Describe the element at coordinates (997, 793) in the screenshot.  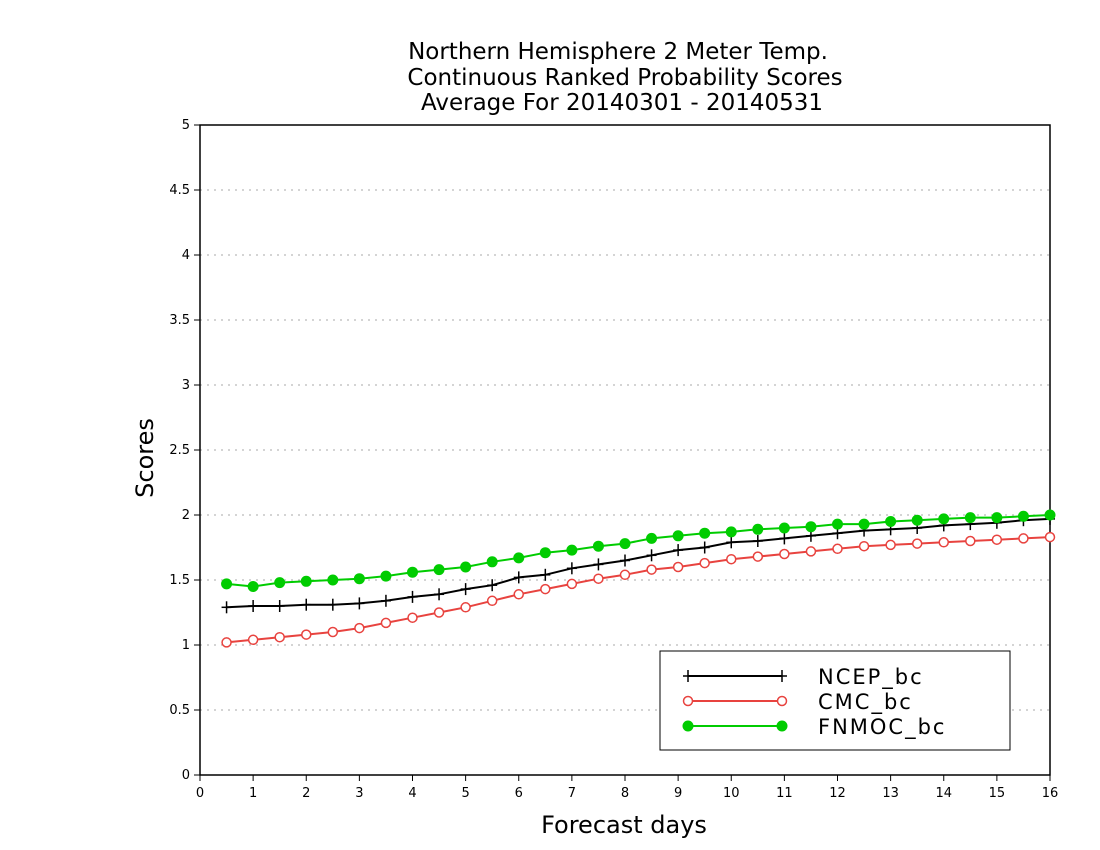
I see `x-tick-label: 15` at that location.